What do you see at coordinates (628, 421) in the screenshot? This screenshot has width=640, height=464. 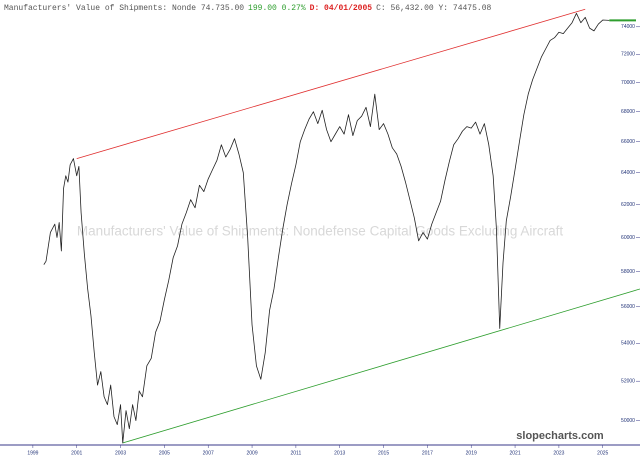 I see `y-tick-label: 50000` at bounding box center [628, 421].